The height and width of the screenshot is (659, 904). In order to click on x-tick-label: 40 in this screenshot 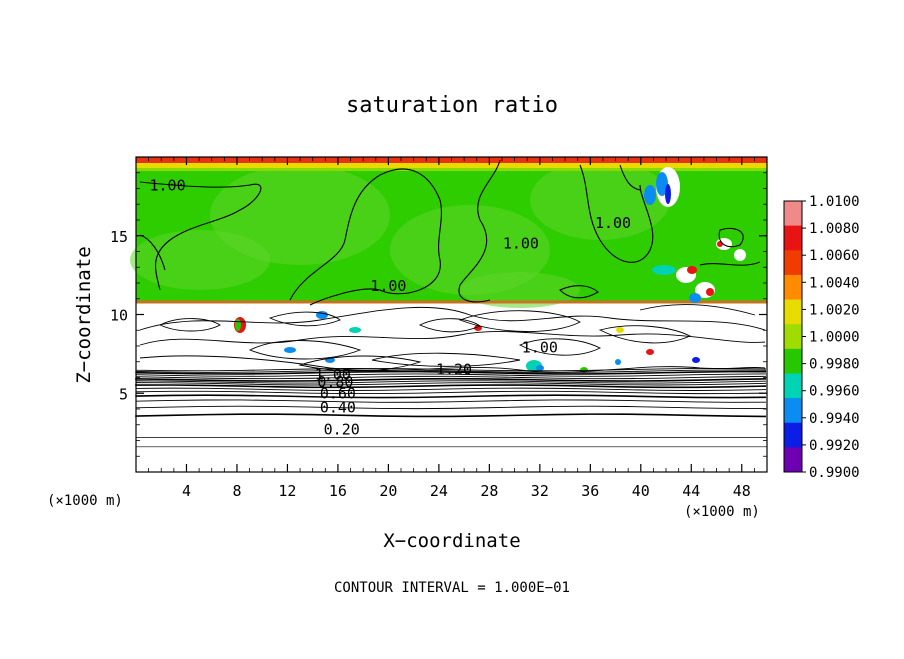, I will do `click(641, 491)`.